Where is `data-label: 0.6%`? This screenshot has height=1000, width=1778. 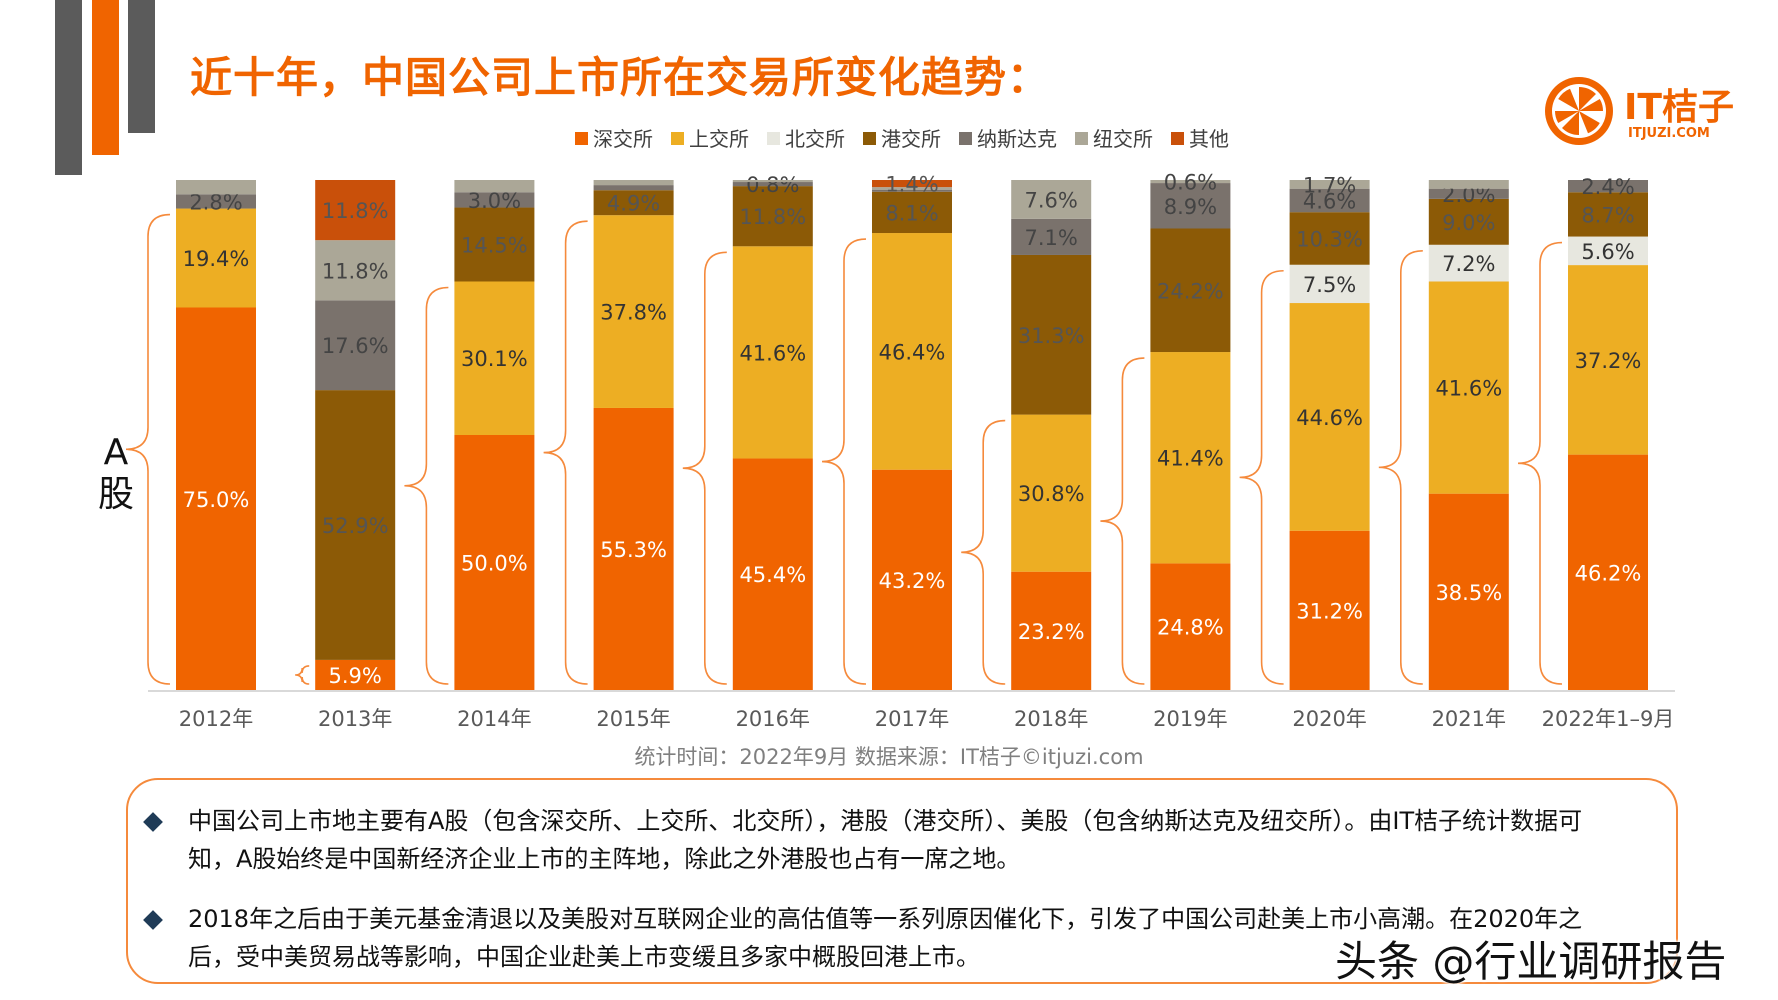 data-label: 0.6% is located at coordinates (1190, 183).